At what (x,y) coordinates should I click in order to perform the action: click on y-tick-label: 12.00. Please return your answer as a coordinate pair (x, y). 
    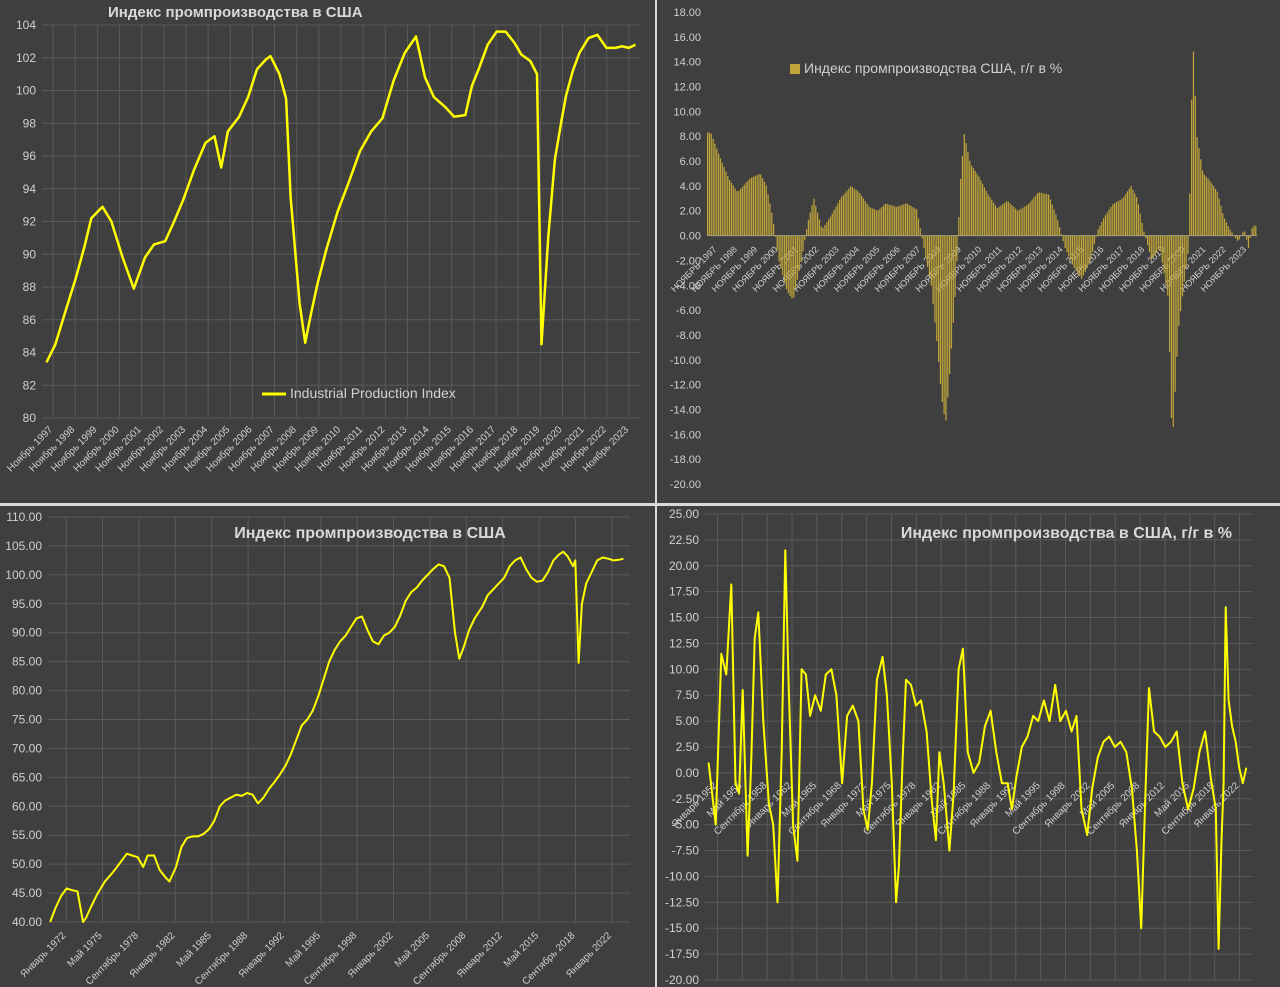
    Looking at the image, I should click on (687, 88).